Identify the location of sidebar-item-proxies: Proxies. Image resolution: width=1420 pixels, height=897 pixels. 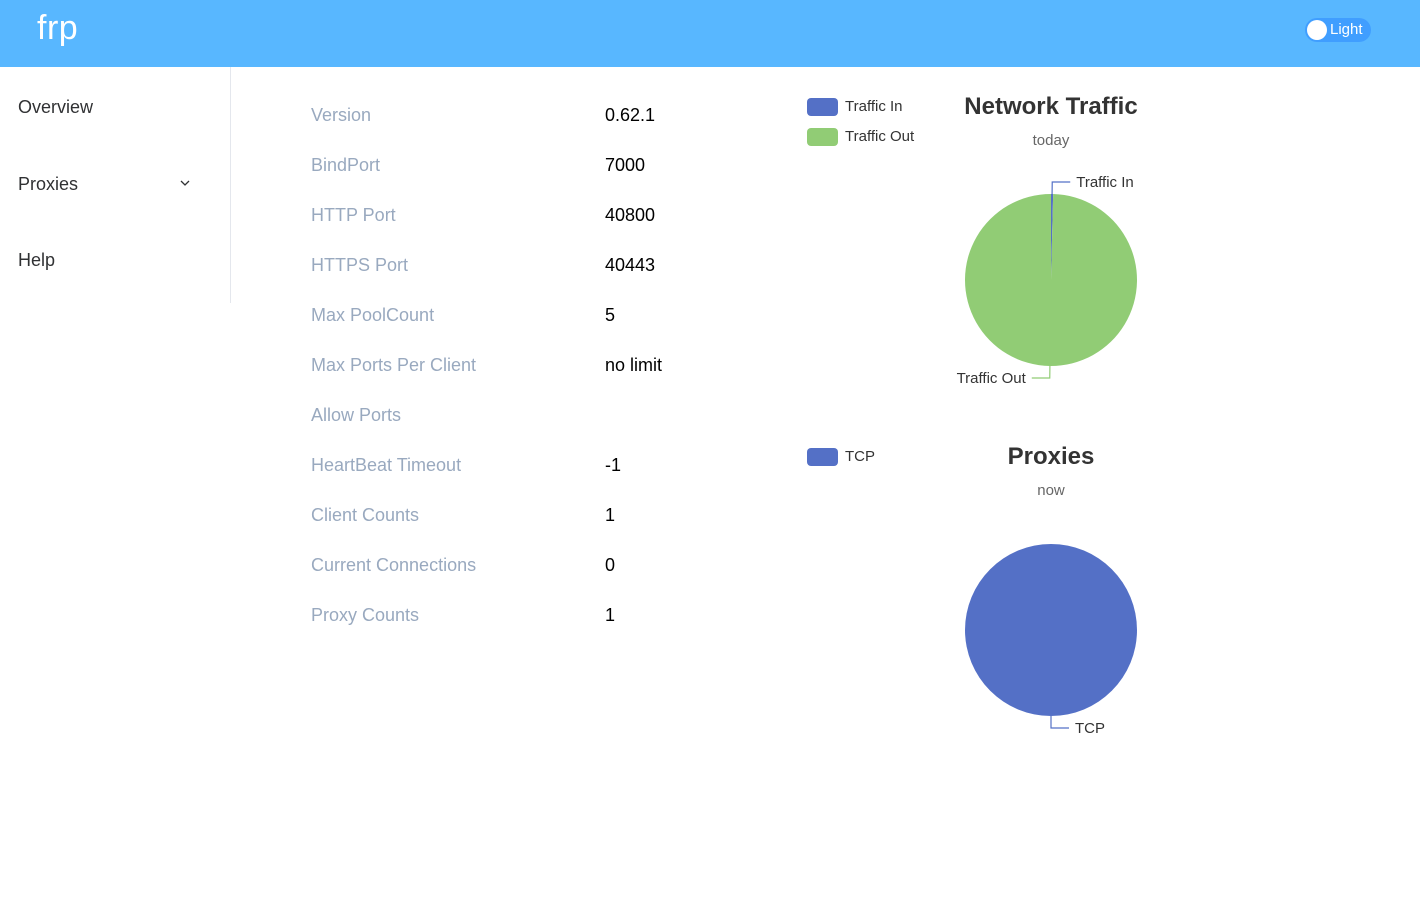
(48, 184).